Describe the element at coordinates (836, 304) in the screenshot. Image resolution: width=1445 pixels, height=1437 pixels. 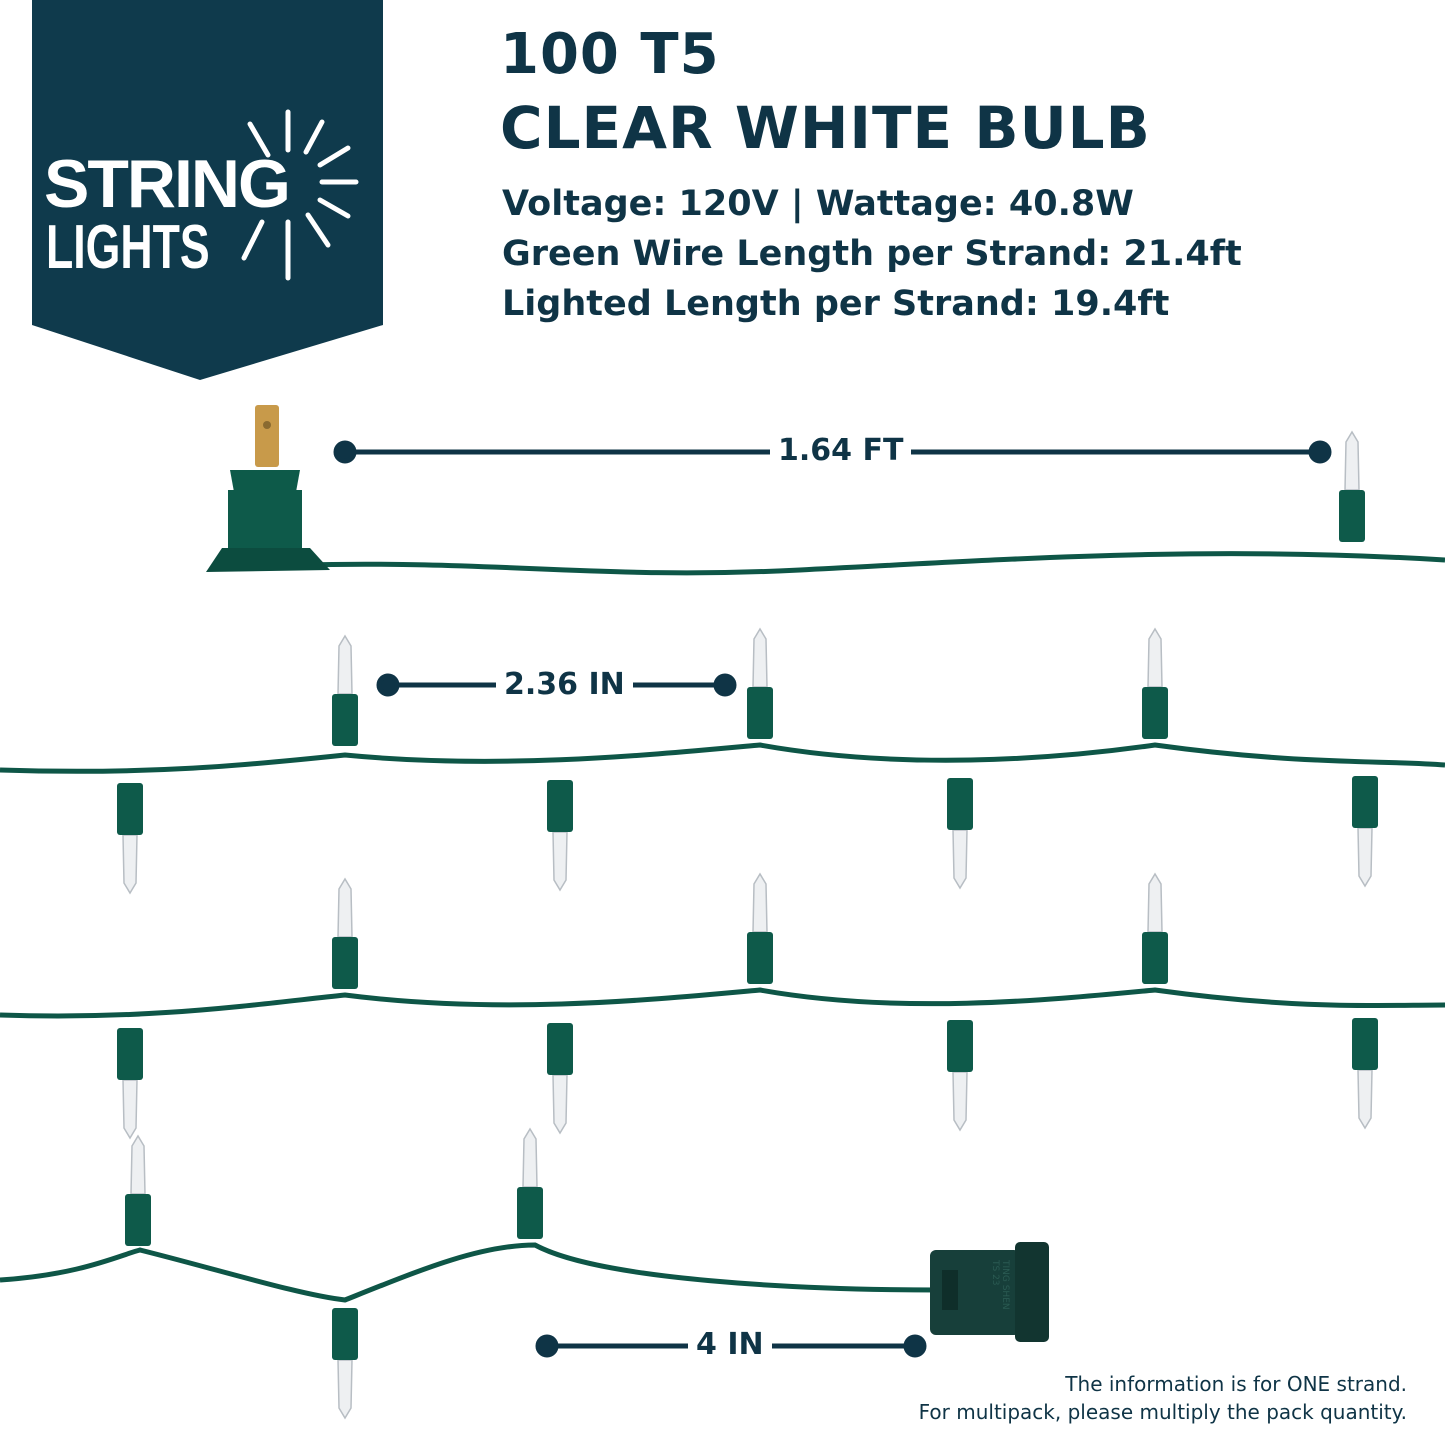
I see `spec-lighted-length: Lighted Length per Strand: 19.4ft` at that location.